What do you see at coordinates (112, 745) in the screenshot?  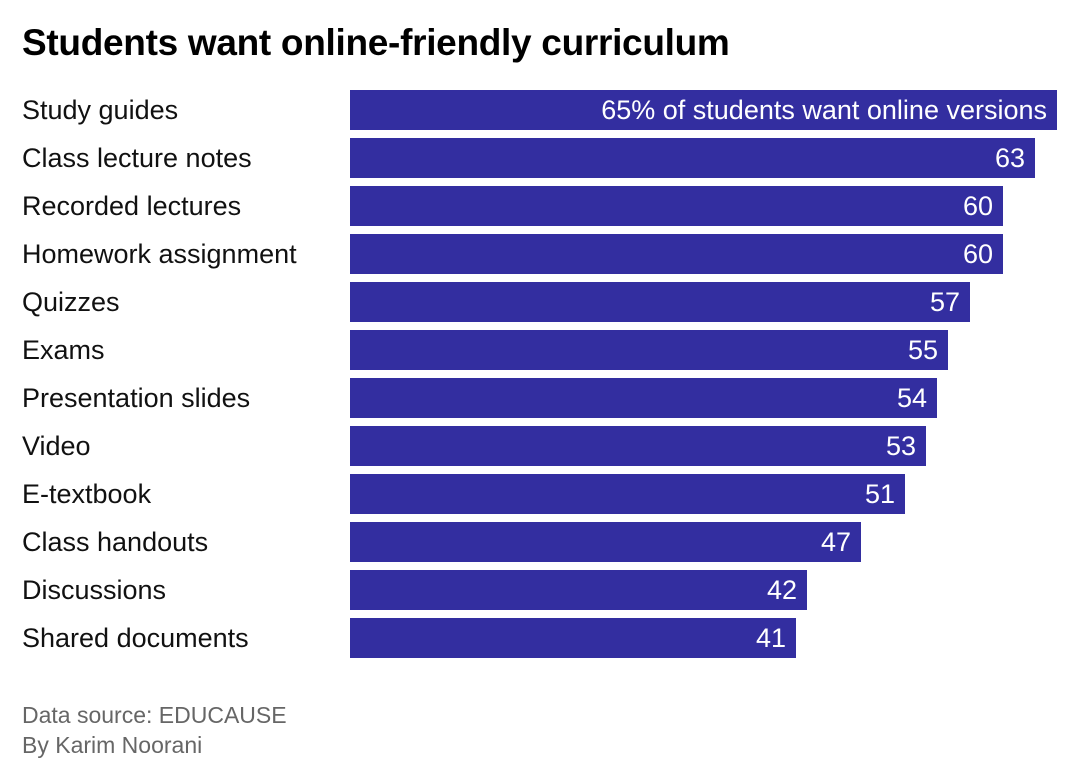 I see `byline: By Karim Noorani` at bounding box center [112, 745].